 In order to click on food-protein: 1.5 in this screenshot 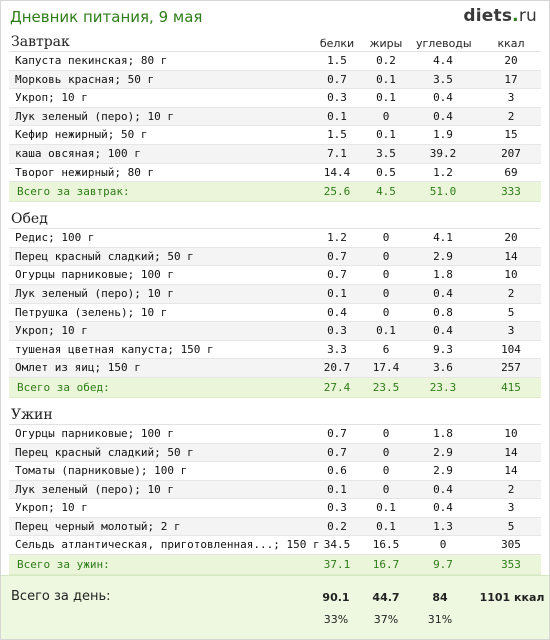, I will do `click(337, 135)`.